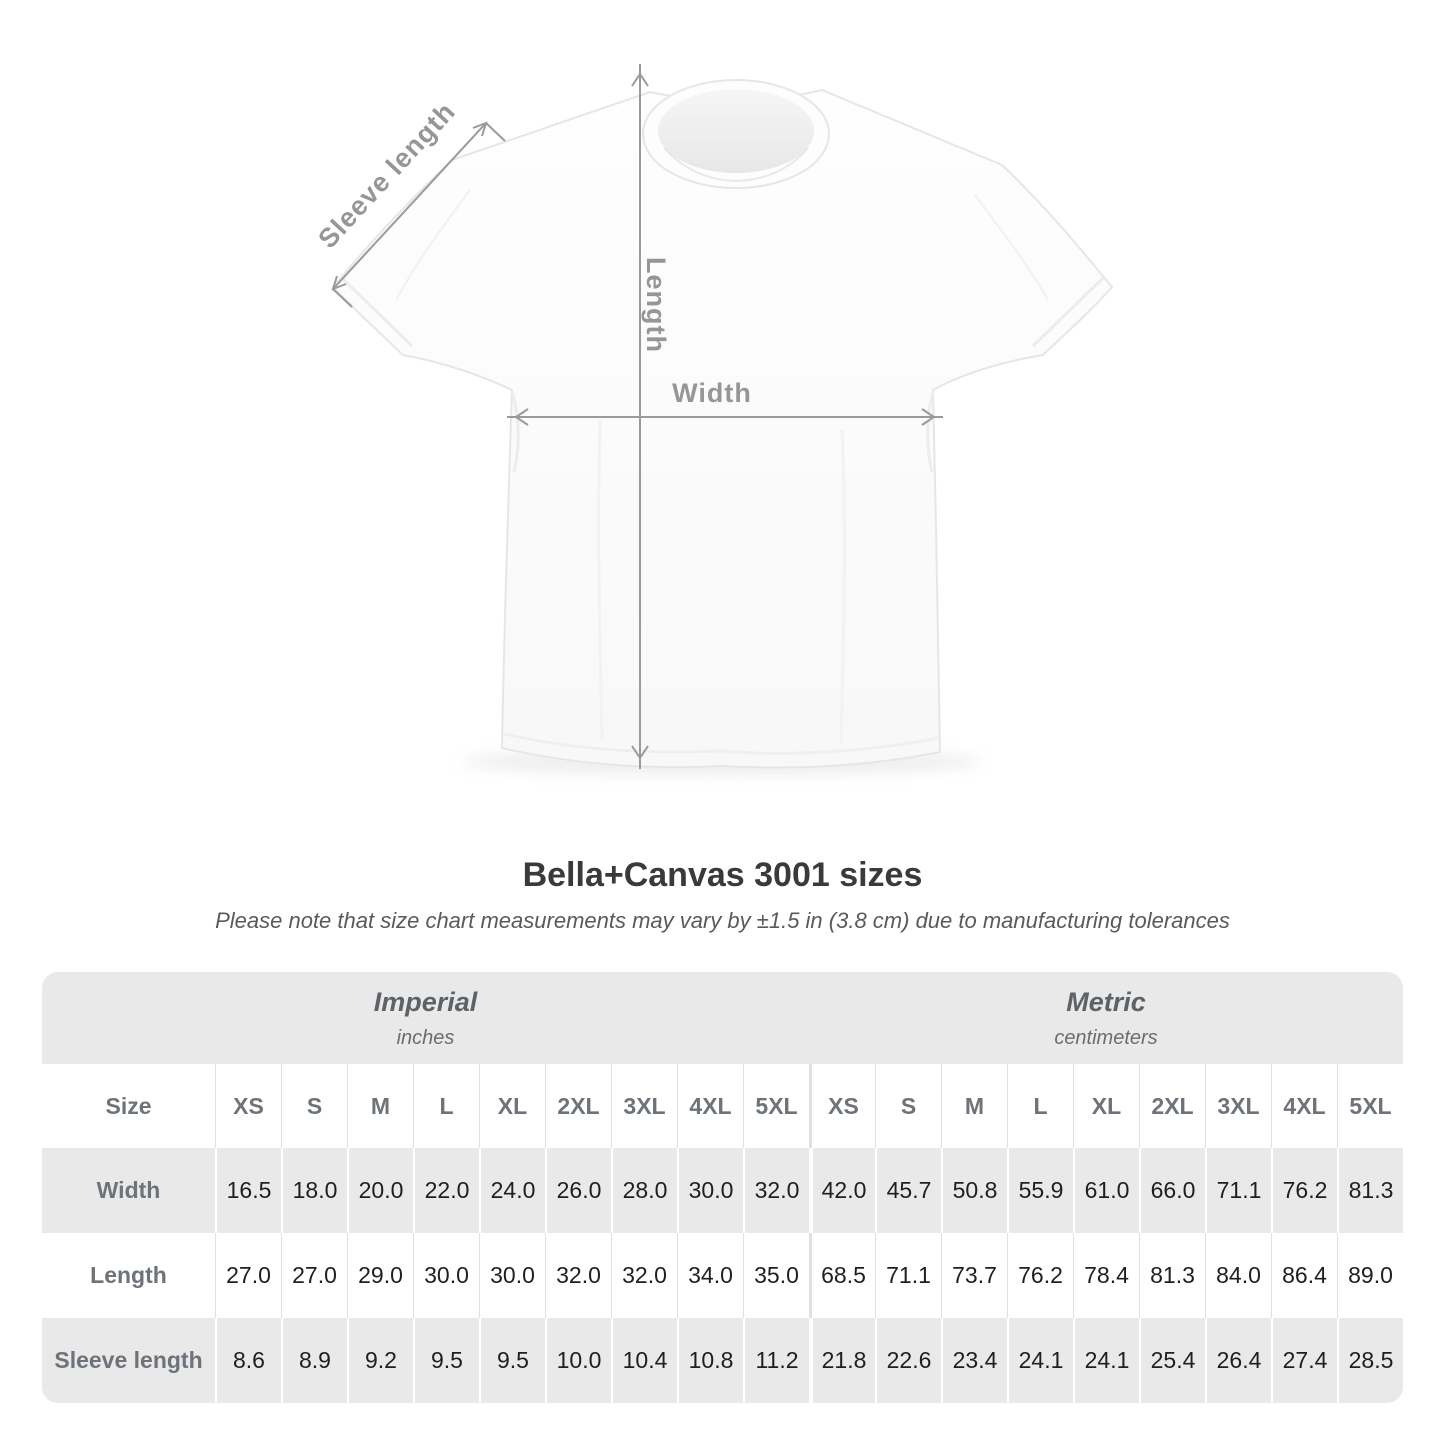  What do you see at coordinates (248, 1360) in the screenshot?
I see `table-cell: 8.6` at bounding box center [248, 1360].